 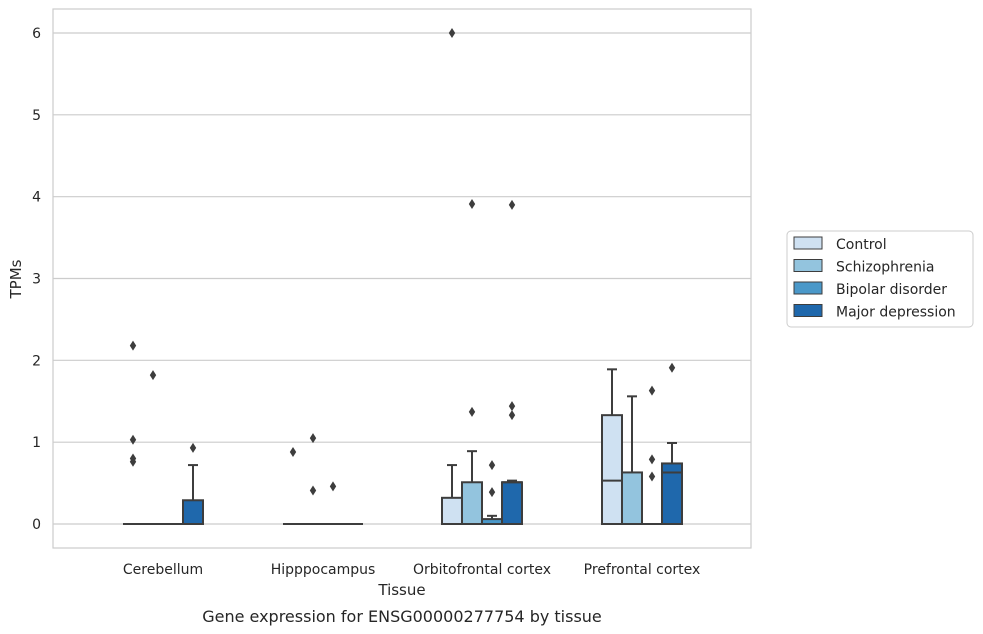 I want to click on y-axis-label: TPMs, so click(x=16, y=279).